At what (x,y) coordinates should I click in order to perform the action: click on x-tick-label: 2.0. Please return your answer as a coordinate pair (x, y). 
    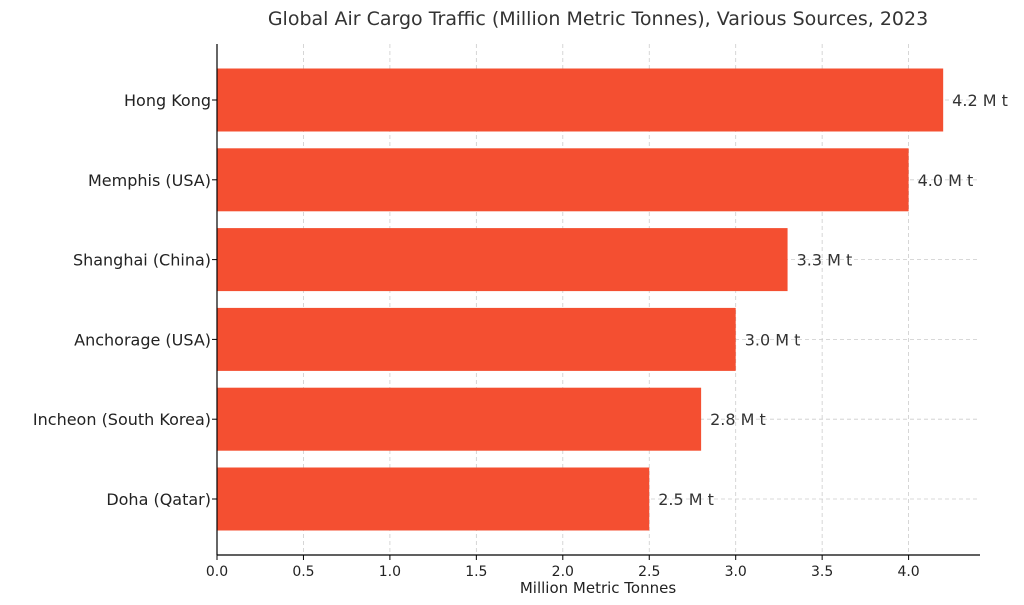
    Looking at the image, I should click on (563, 572).